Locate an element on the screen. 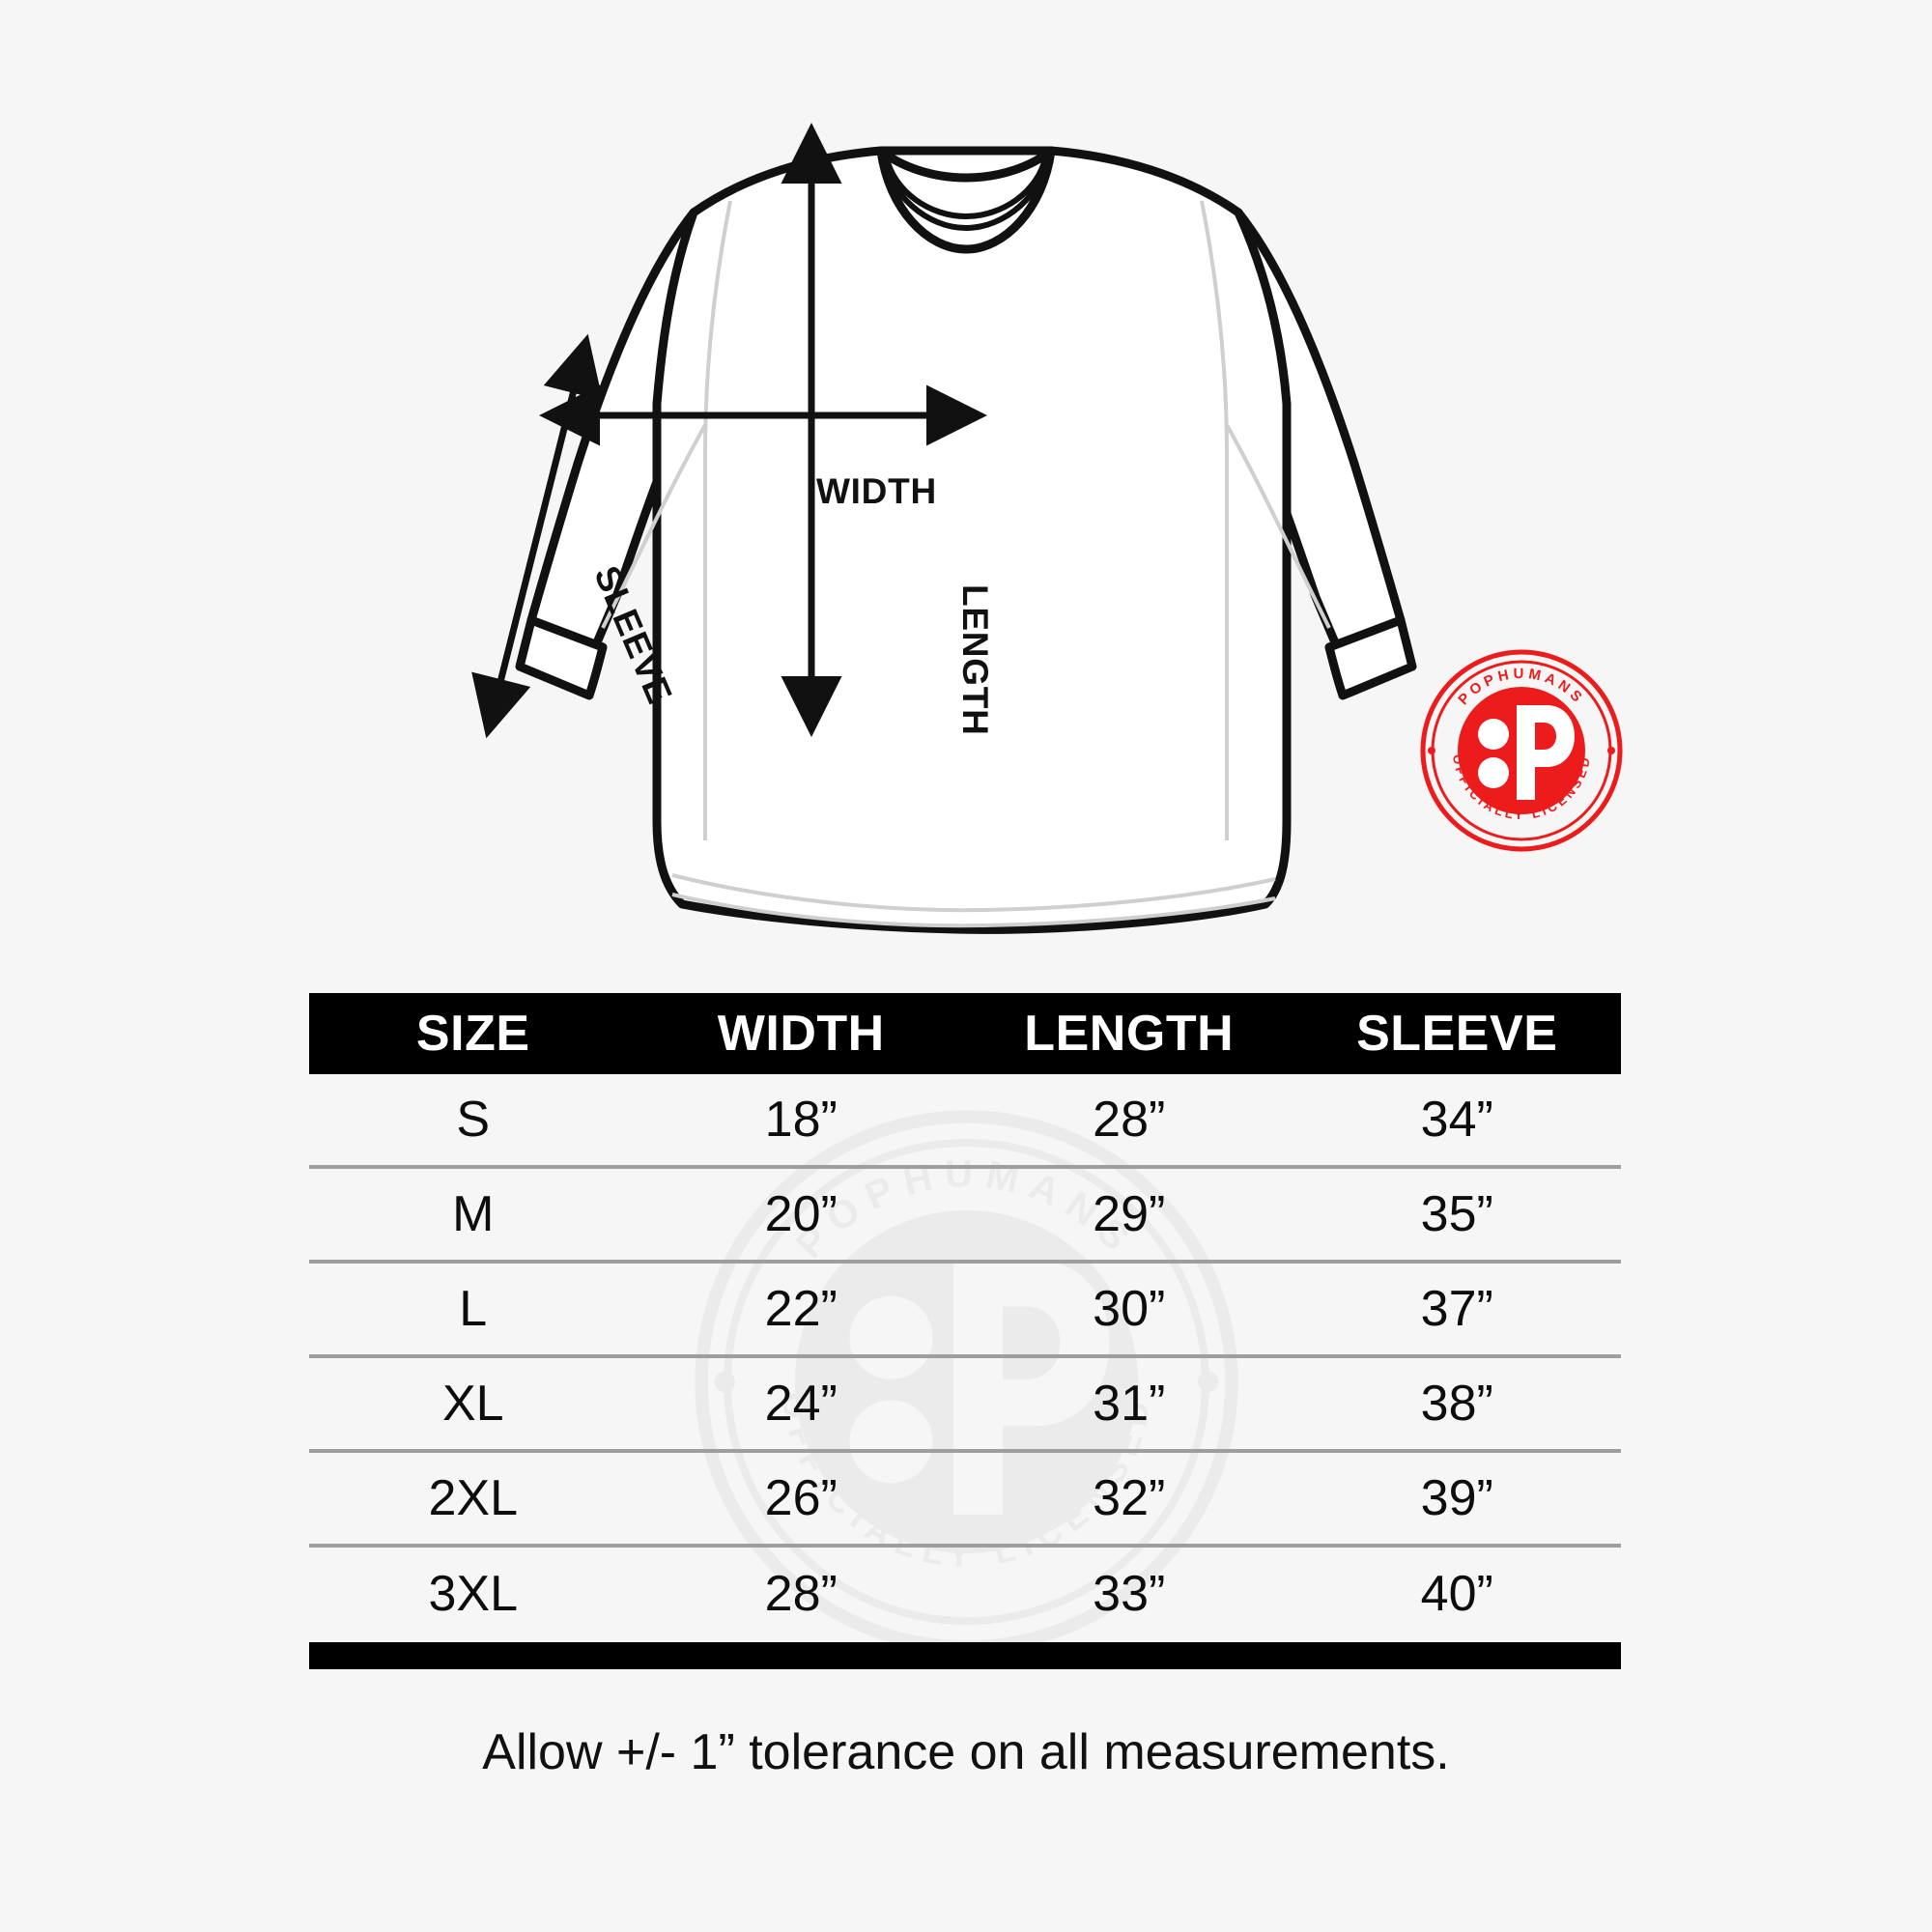  cell-length: 31” is located at coordinates (1129, 1404).